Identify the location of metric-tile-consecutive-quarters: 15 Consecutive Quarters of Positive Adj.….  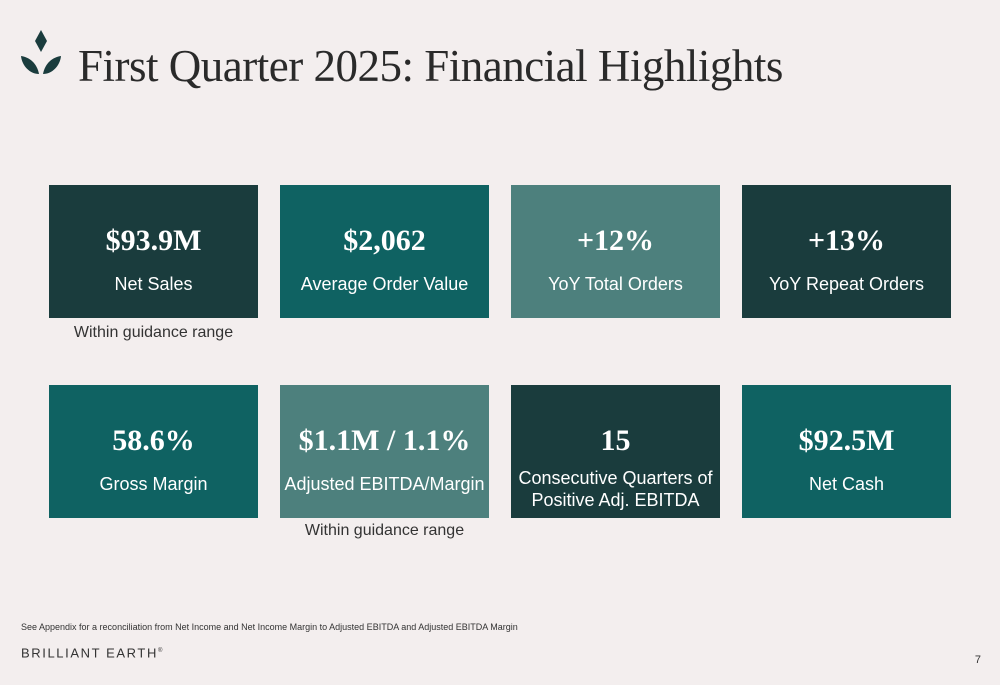
(615, 451).